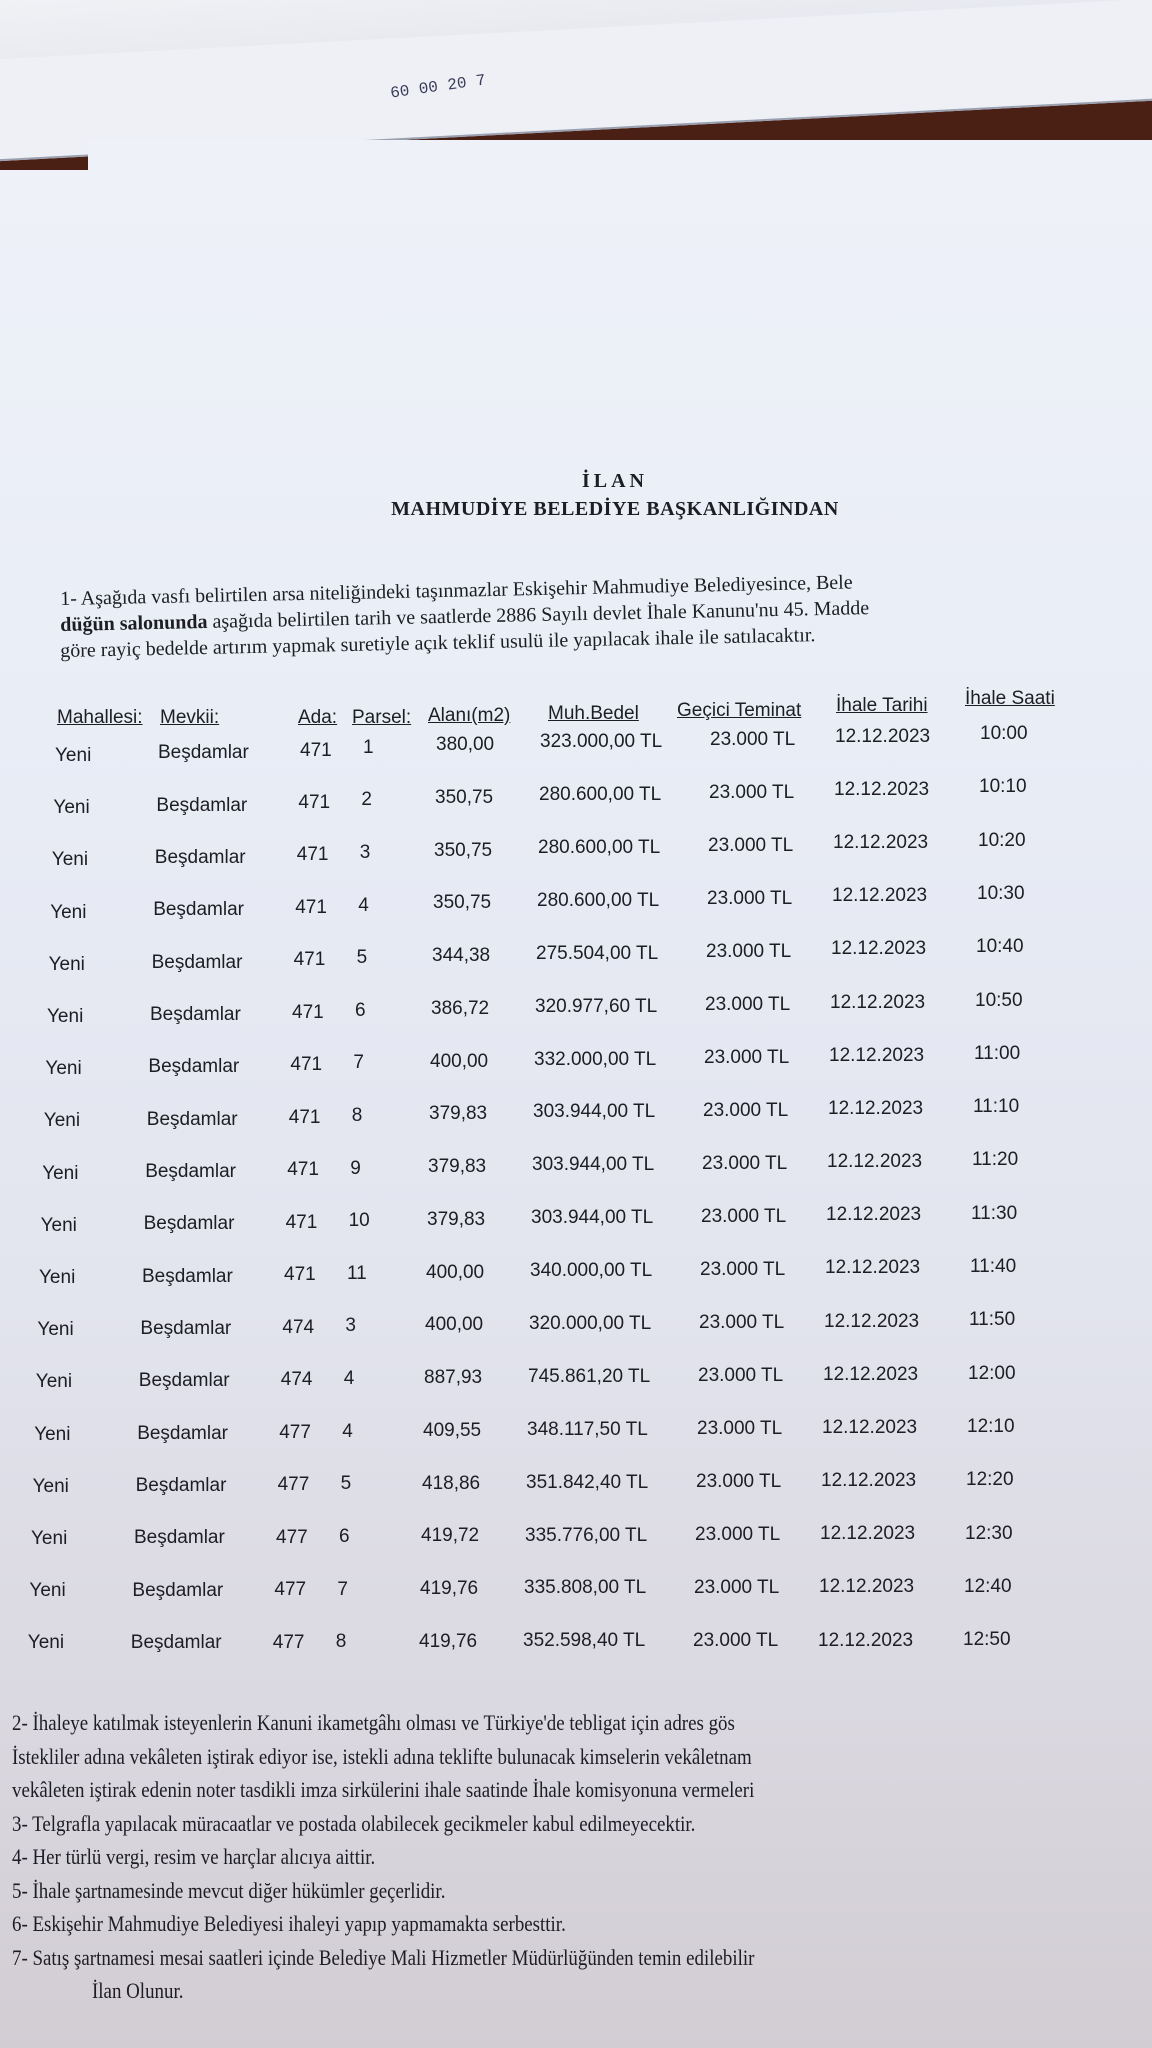 The width and height of the screenshot is (1152, 2048). What do you see at coordinates (451, 1483) in the screenshot?
I see `cell-alan: 418,86` at bounding box center [451, 1483].